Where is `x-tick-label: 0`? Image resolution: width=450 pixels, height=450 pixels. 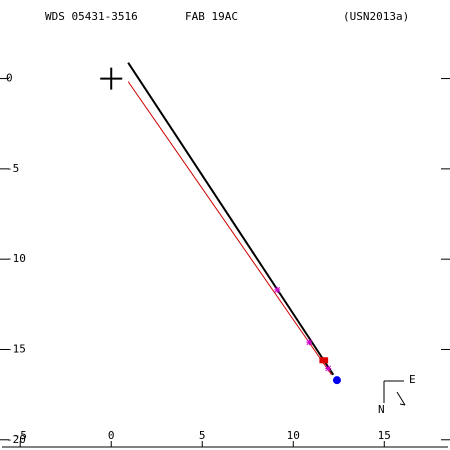
x-tick-label: 0 is located at coordinates (111, 435).